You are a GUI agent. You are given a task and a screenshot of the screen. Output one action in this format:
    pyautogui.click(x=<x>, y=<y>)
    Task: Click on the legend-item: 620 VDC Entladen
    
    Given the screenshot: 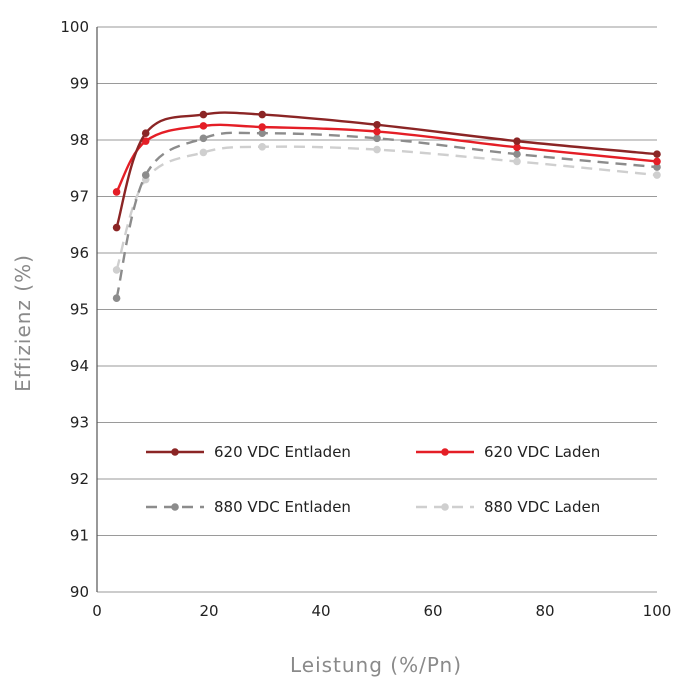 What is the action you would take?
    pyautogui.click(x=248, y=452)
    